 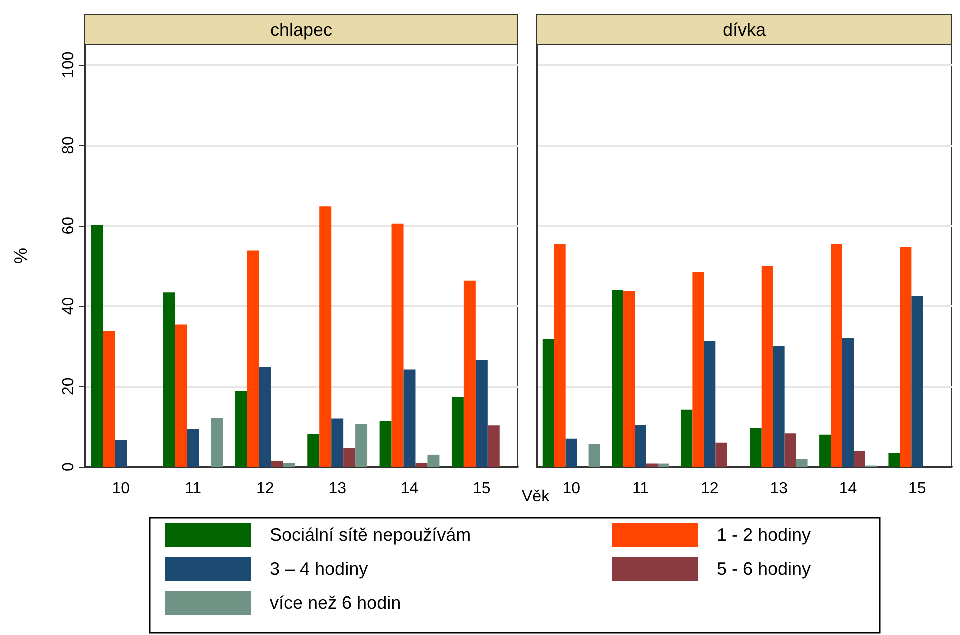 What do you see at coordinates (319, 569) in the screenshot?
I see `legend-label: 3 – 4 hodiny` at bounding box center [319, 569].